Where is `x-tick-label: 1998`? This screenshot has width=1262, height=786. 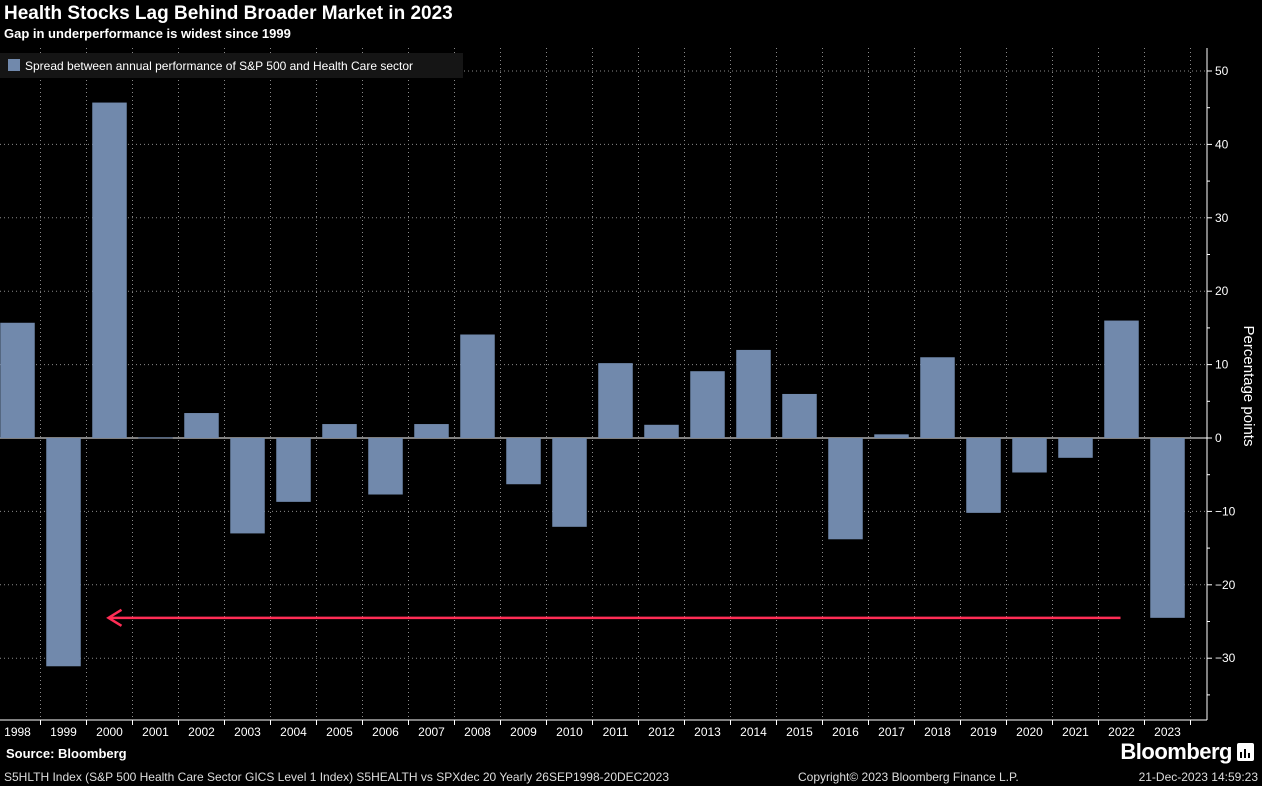 x-tick-label: 1998 is located at coordinates (17, 732).